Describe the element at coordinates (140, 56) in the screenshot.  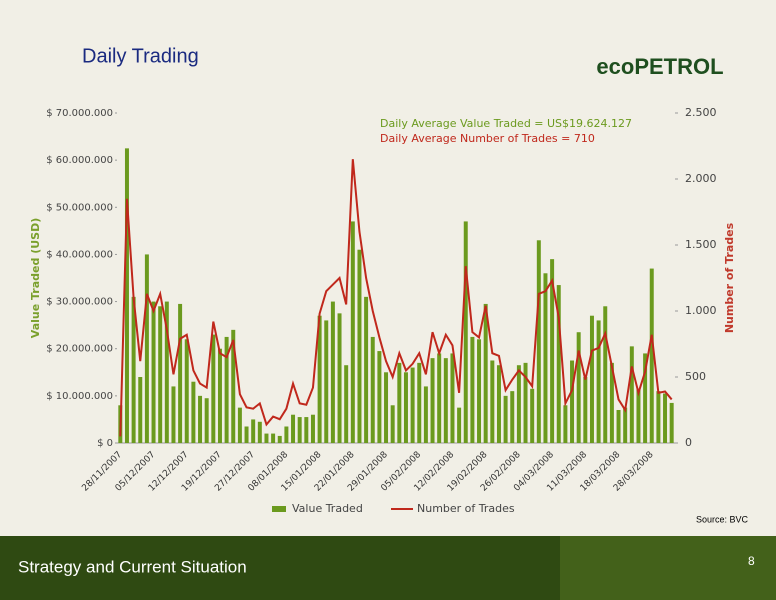
I see `slide-title: Daily Trading` at that location.